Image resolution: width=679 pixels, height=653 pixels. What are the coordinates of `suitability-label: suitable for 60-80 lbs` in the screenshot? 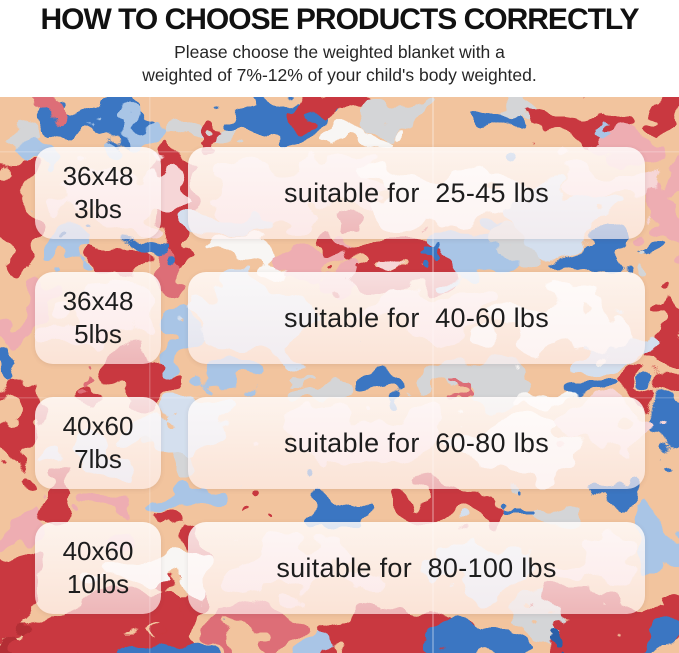 It's located at (416, 442).